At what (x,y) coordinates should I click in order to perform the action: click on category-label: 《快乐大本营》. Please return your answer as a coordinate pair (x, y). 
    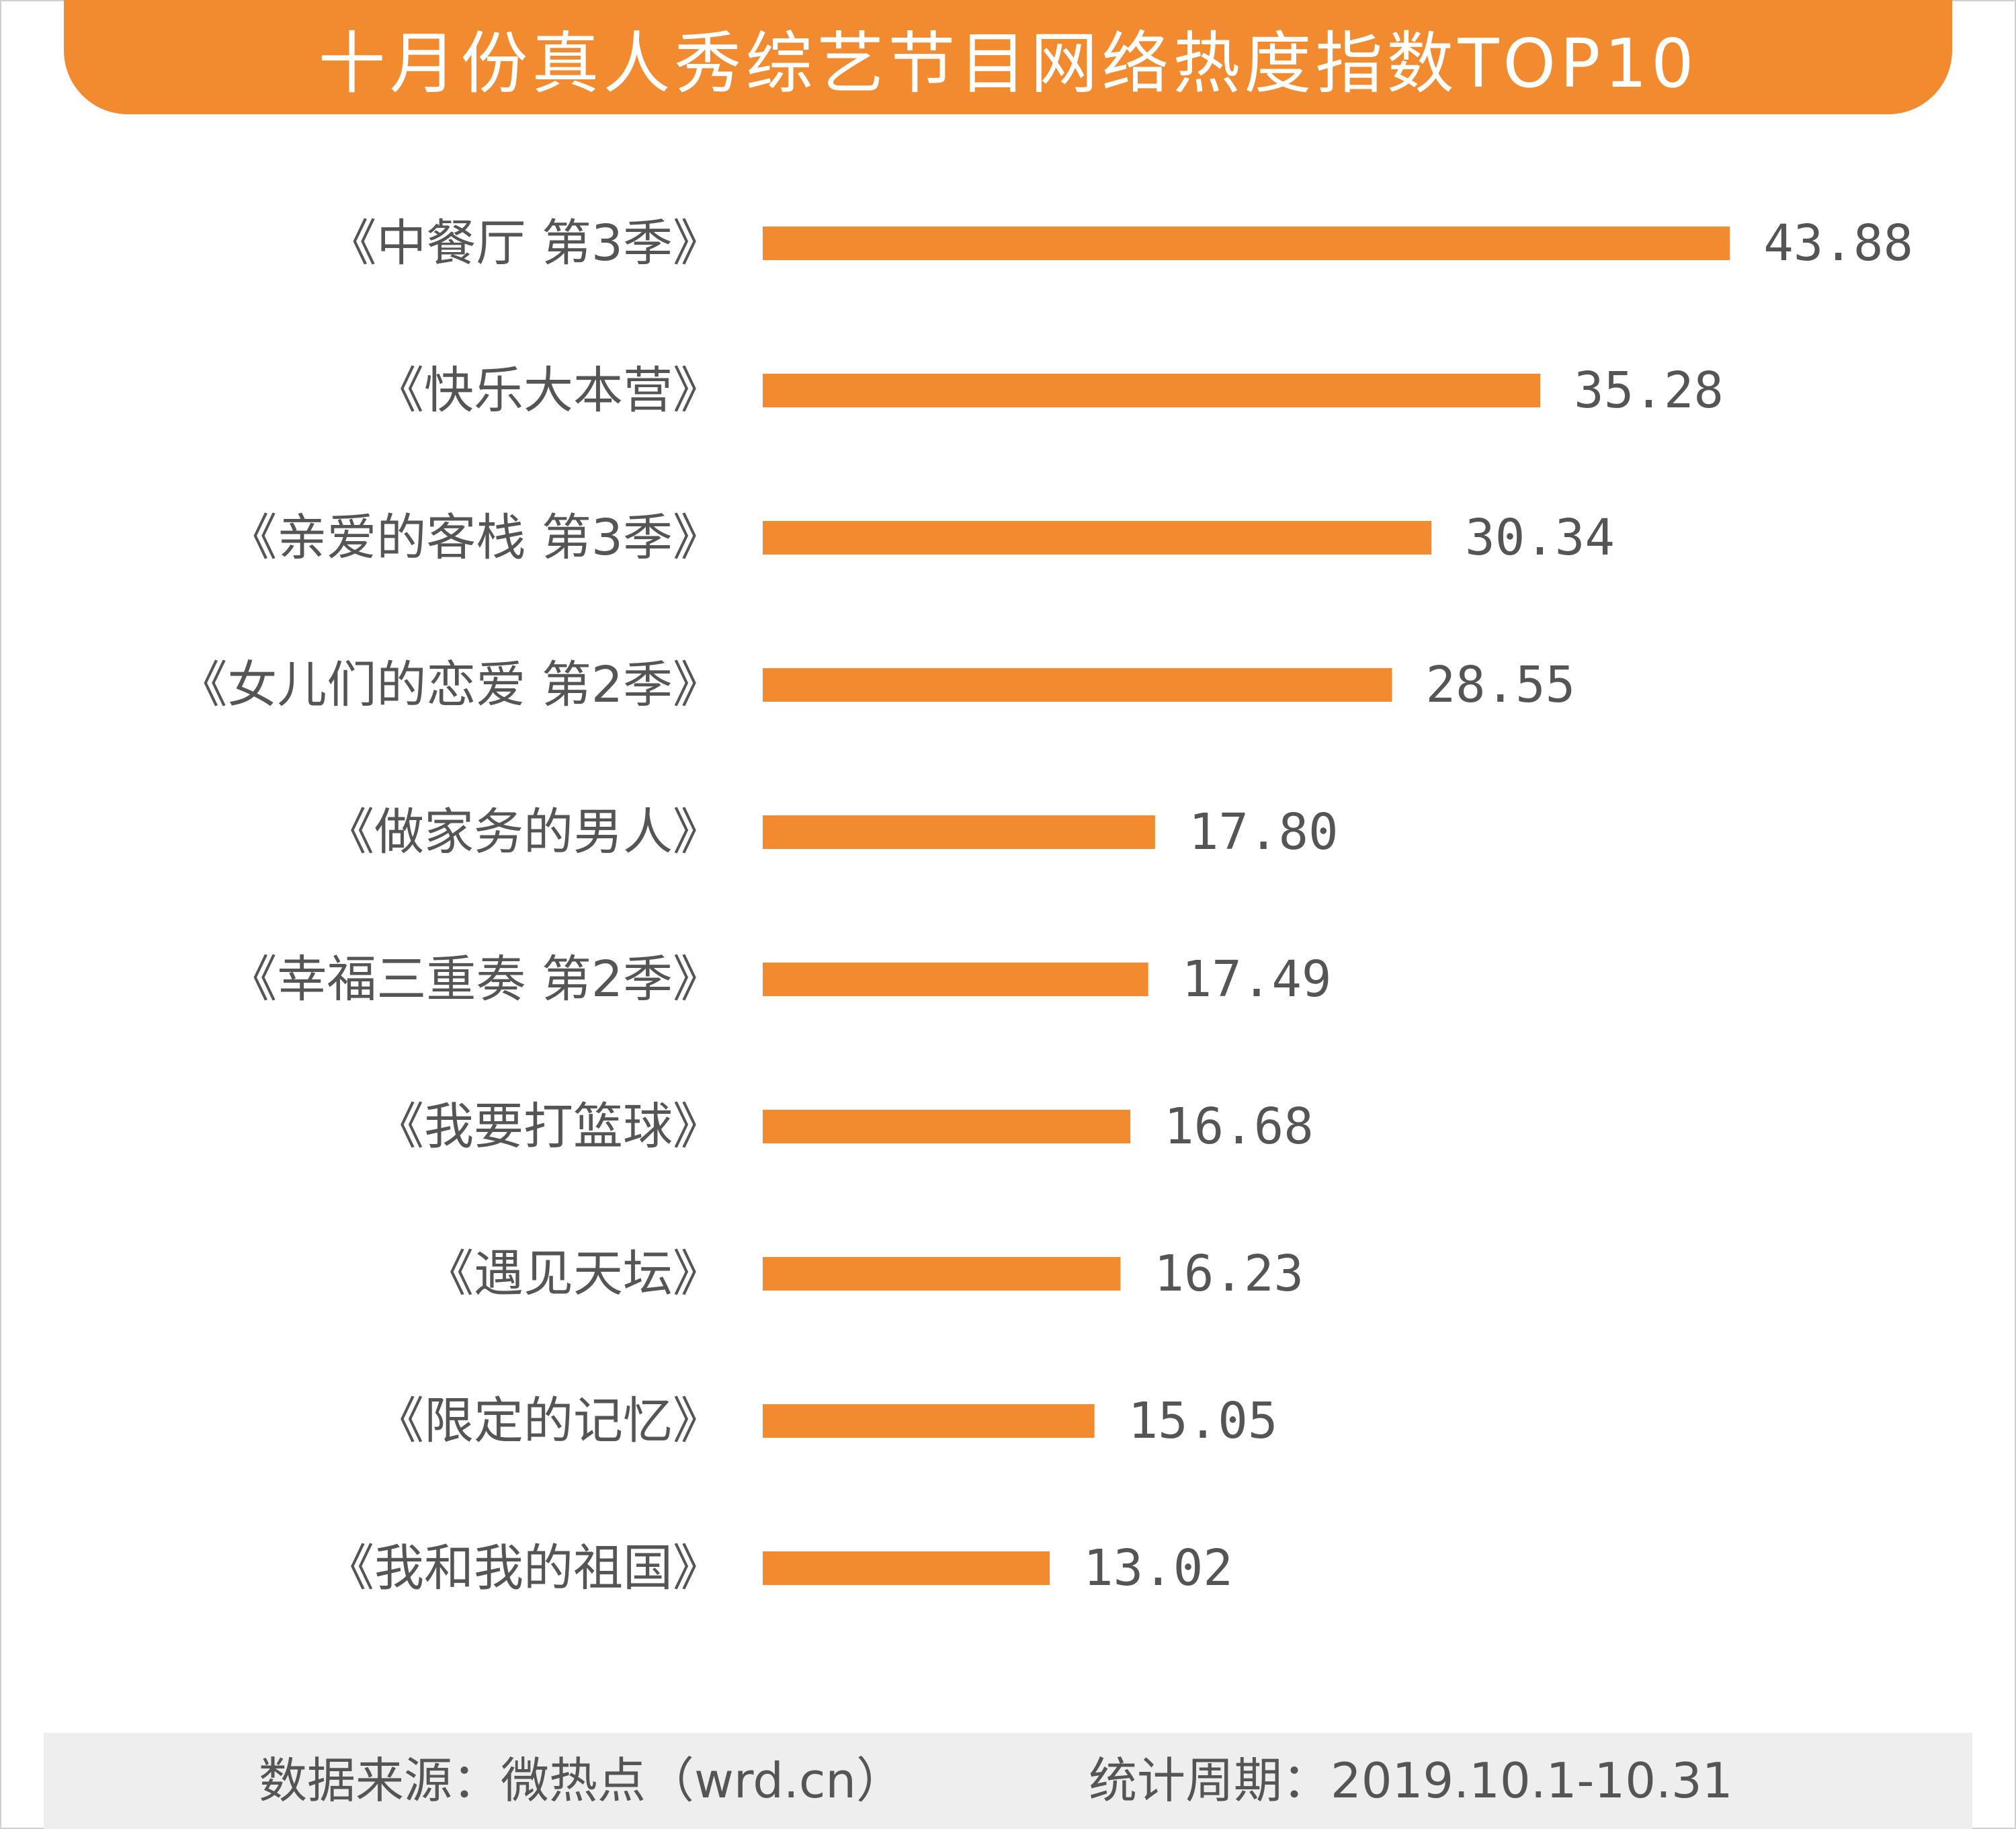
    Looking at the image, I should click on (548, 390).